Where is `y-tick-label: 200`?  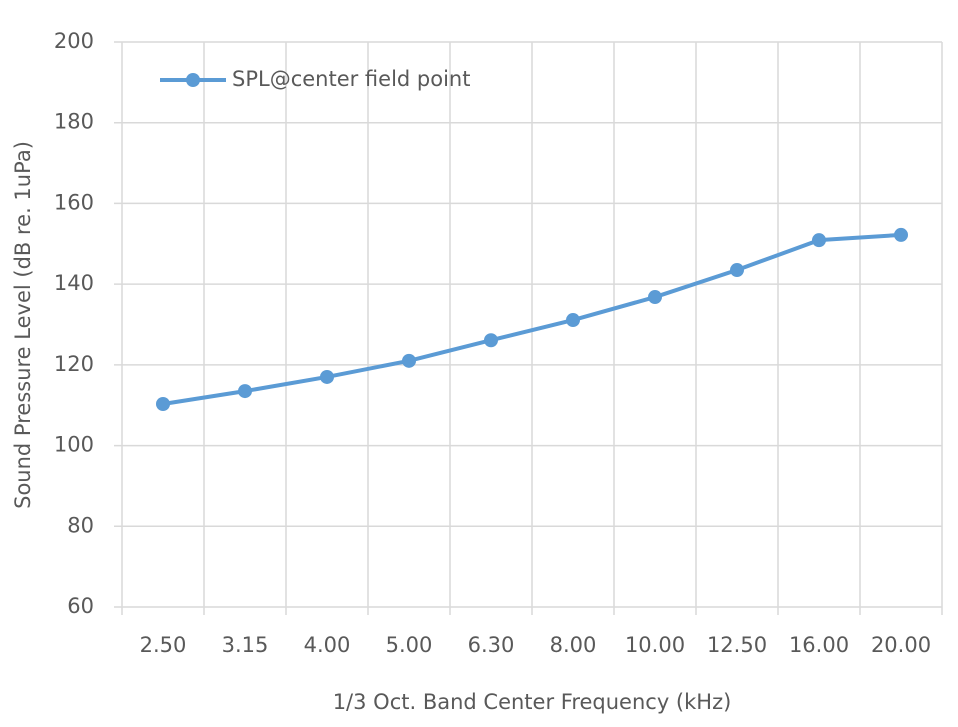 y-tick-label: 200 is located at coordinates (74, 41).